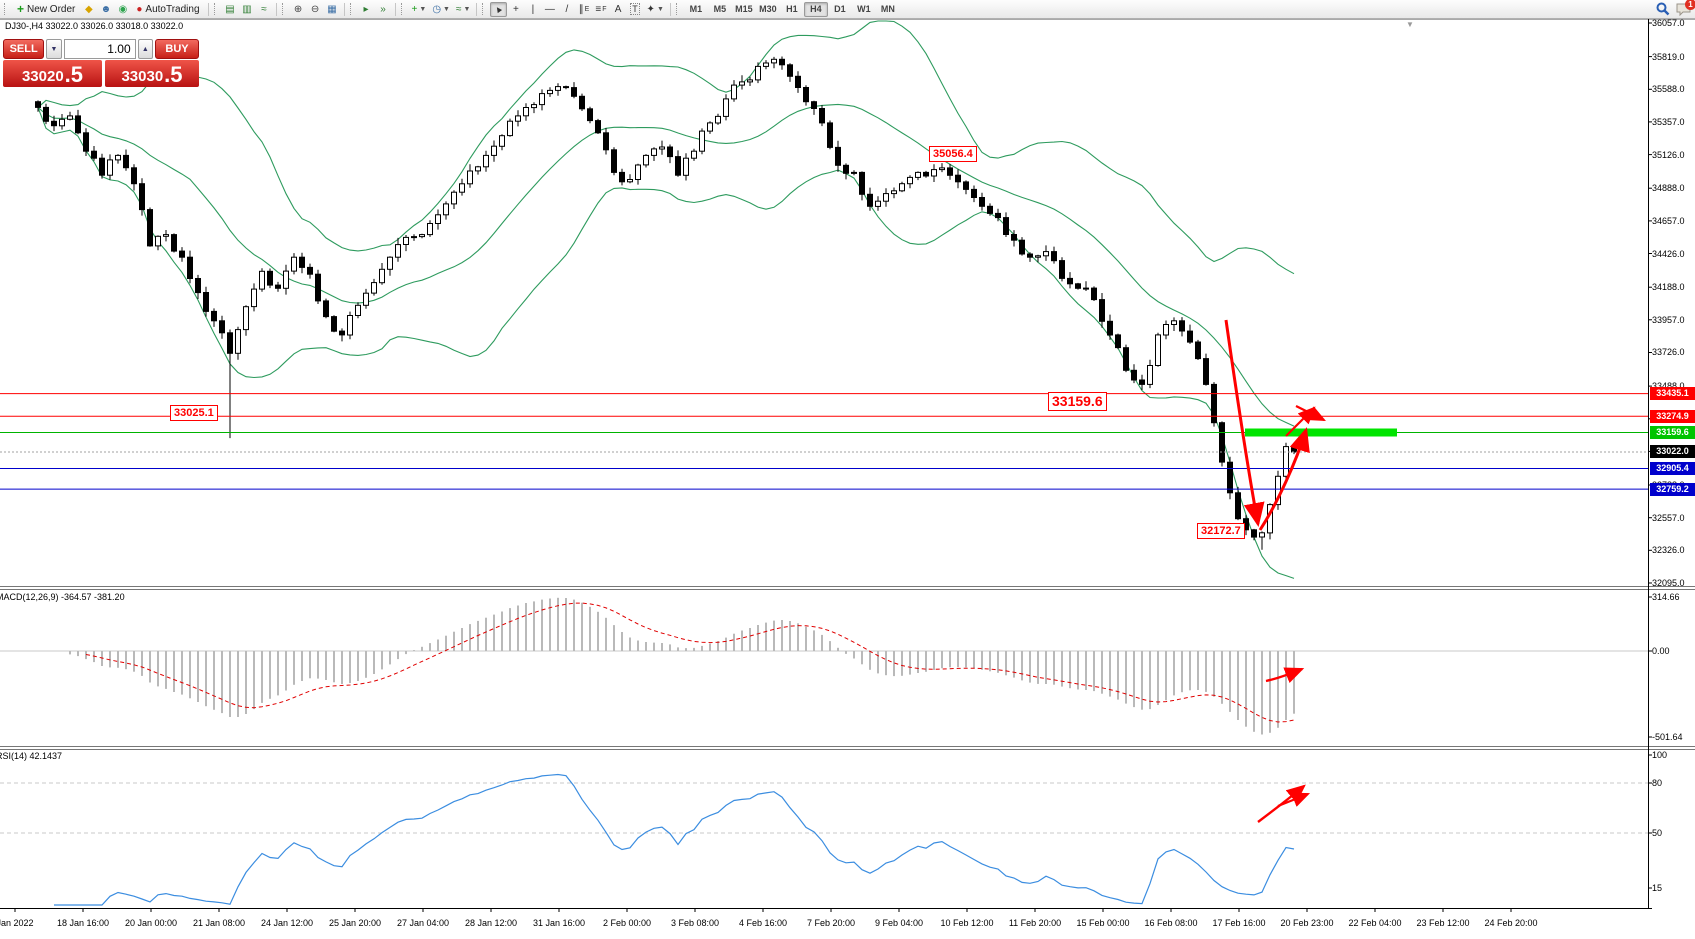 The image size is (1695, 939). Describe the element at coordinates (1668, 121) in the screenshot. I see `price-tick-label: 35357.0` at that location.